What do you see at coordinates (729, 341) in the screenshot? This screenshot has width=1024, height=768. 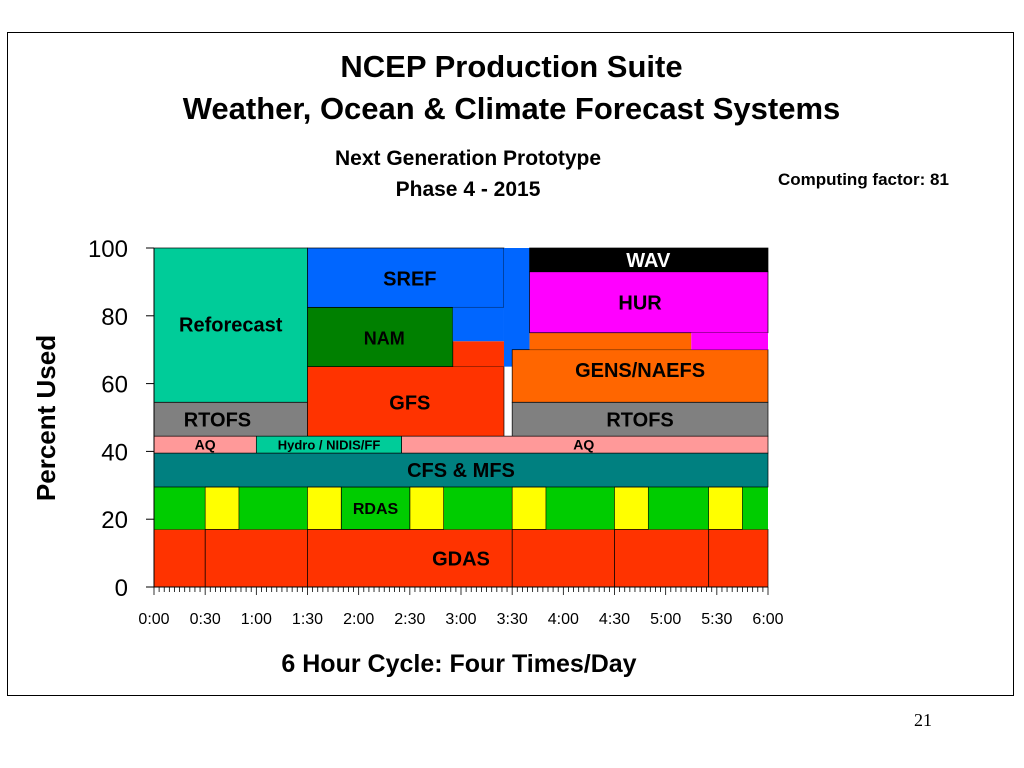 I see `block-HUR-lower` at bounding box center [729, 341].